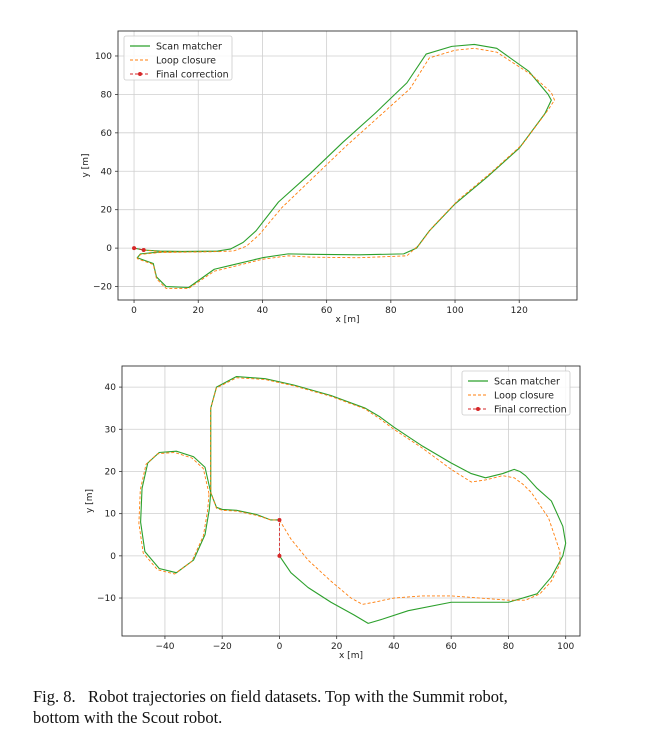  I want to click on series-scan-matcher-inner-loop, so click(176, 512).